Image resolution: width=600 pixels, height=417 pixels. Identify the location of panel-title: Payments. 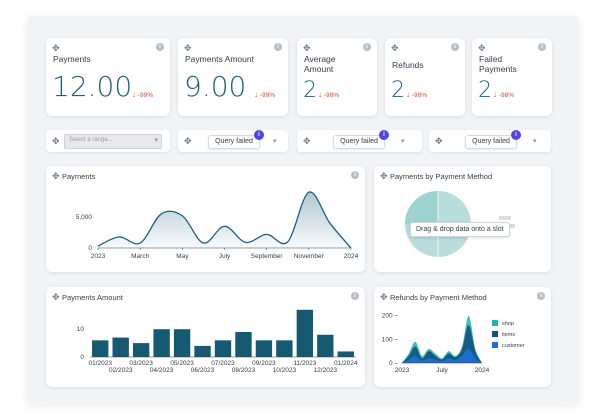
(79, 176).